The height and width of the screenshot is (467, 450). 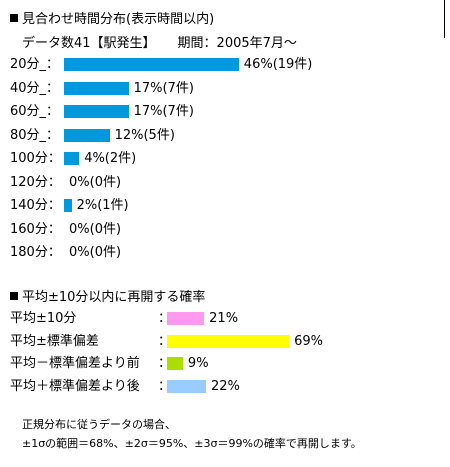 What do you see at coordinates (118, 19) in the screenshot?
I see `distribution-title: 見合わせ時間分布(表示時間以内)` at bounding box center [118, 19].